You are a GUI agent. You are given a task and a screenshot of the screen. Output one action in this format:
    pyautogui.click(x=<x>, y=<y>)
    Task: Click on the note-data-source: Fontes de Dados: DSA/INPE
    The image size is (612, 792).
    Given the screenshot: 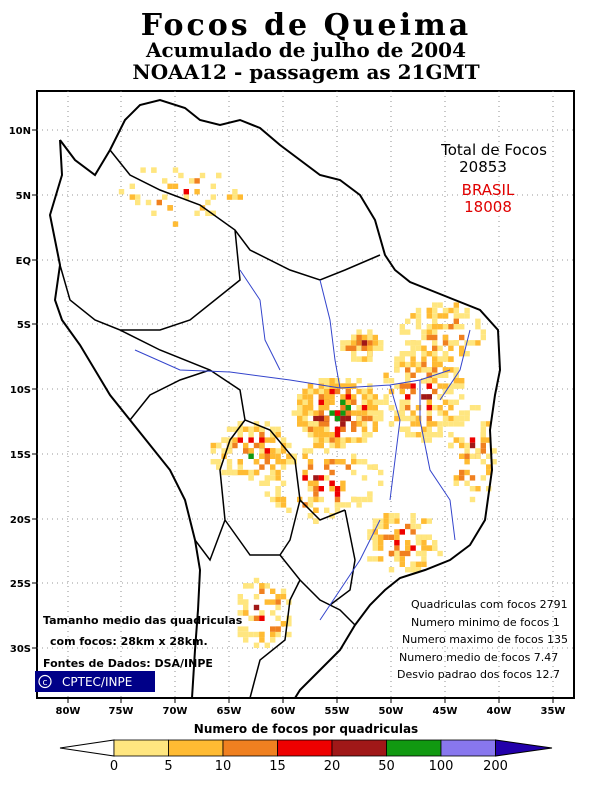 What is the action you would take?
    pyautogui.click(x=128, y=663)
    